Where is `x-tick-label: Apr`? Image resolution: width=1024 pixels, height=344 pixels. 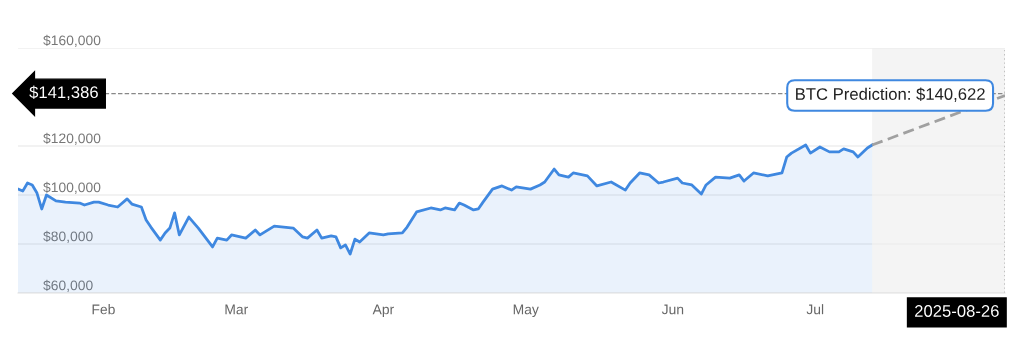
x-tick-label: Apr is located at coordinates (383, 311).